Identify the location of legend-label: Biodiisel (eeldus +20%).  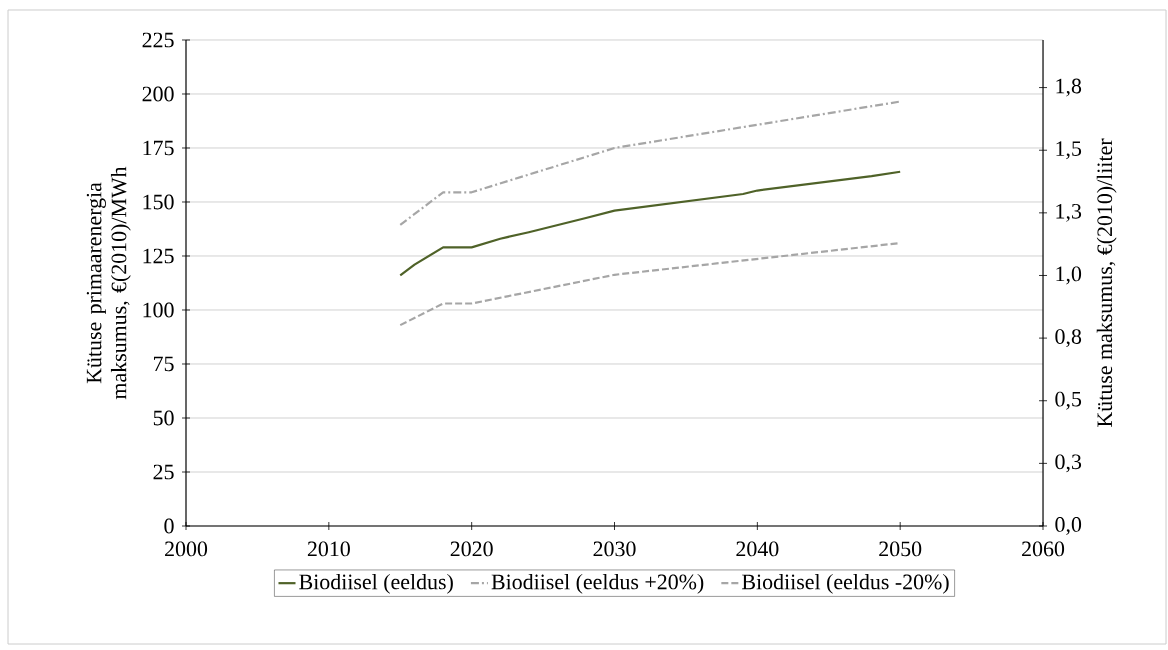
(597, 583).